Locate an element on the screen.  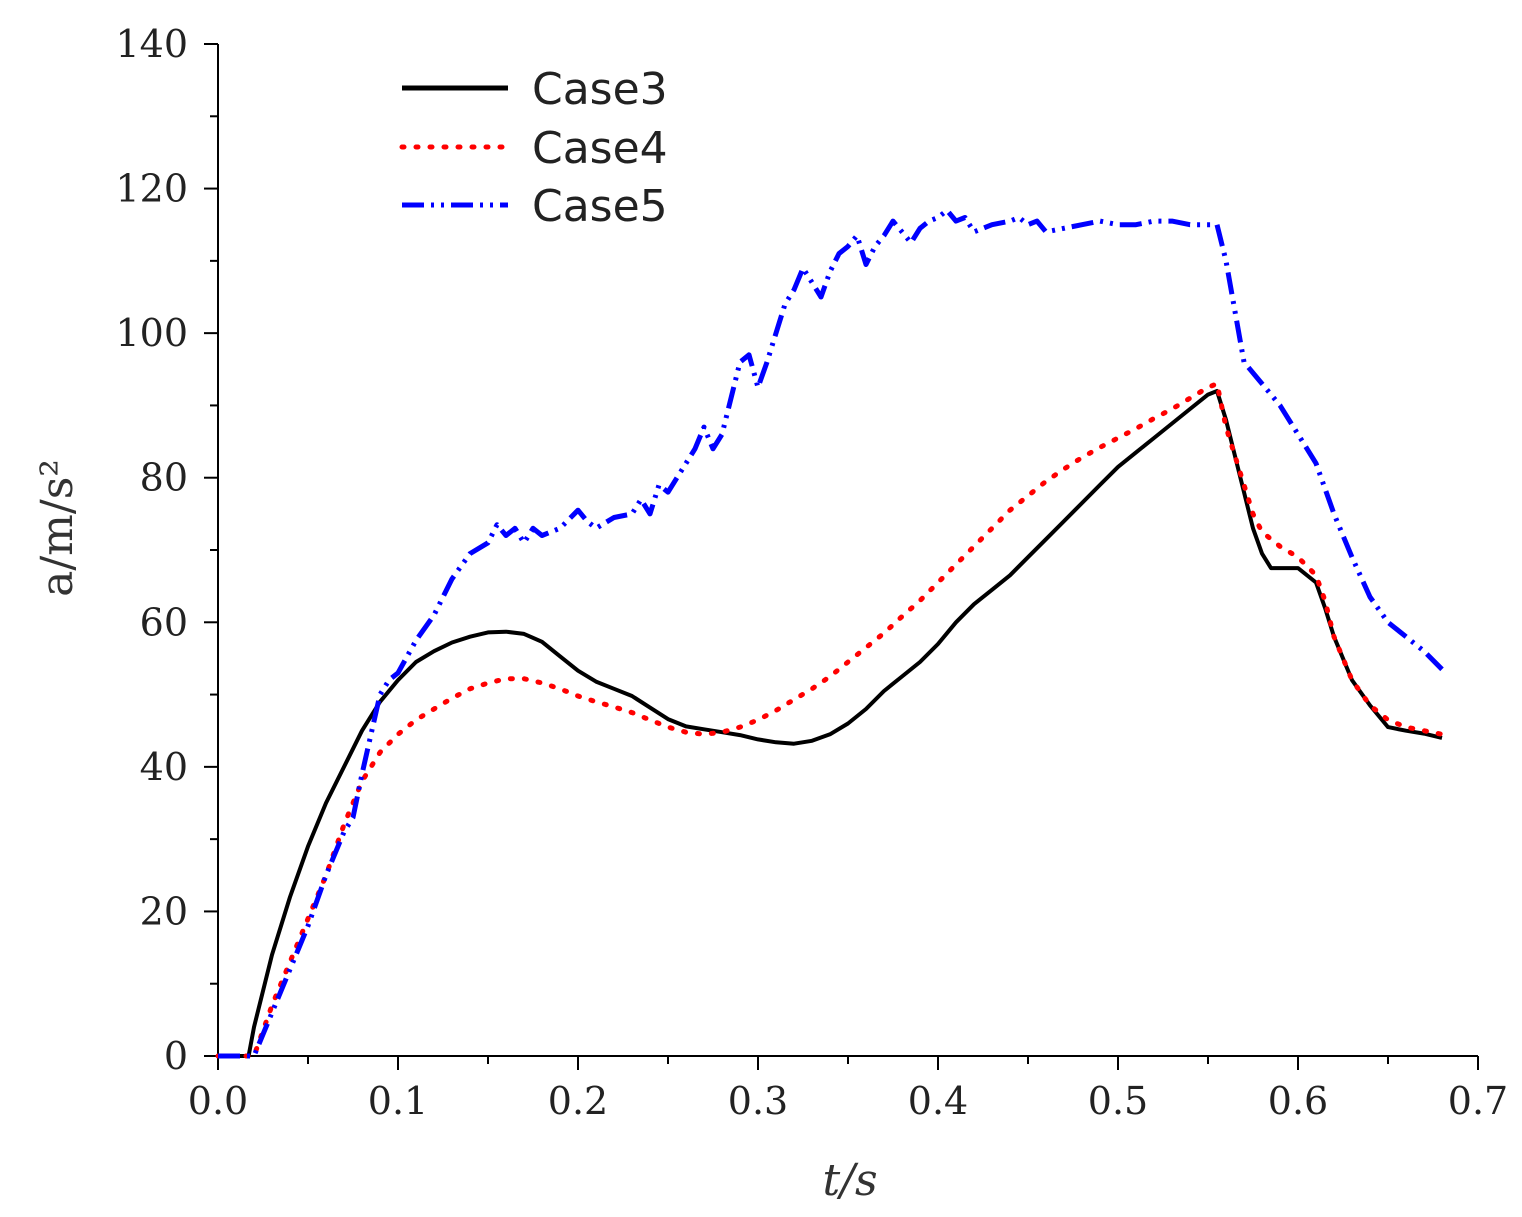
y-tick-label: 100 is located at coordinates (151, 333).